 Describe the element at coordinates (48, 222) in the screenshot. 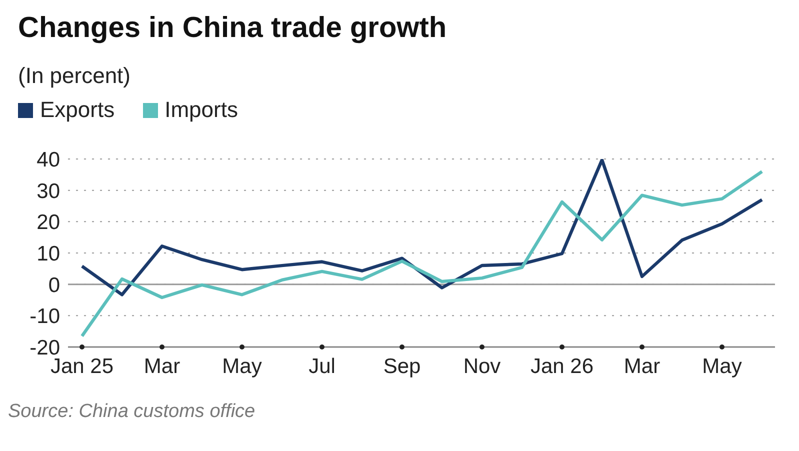

I see `y-tick-label: 20` at that location.